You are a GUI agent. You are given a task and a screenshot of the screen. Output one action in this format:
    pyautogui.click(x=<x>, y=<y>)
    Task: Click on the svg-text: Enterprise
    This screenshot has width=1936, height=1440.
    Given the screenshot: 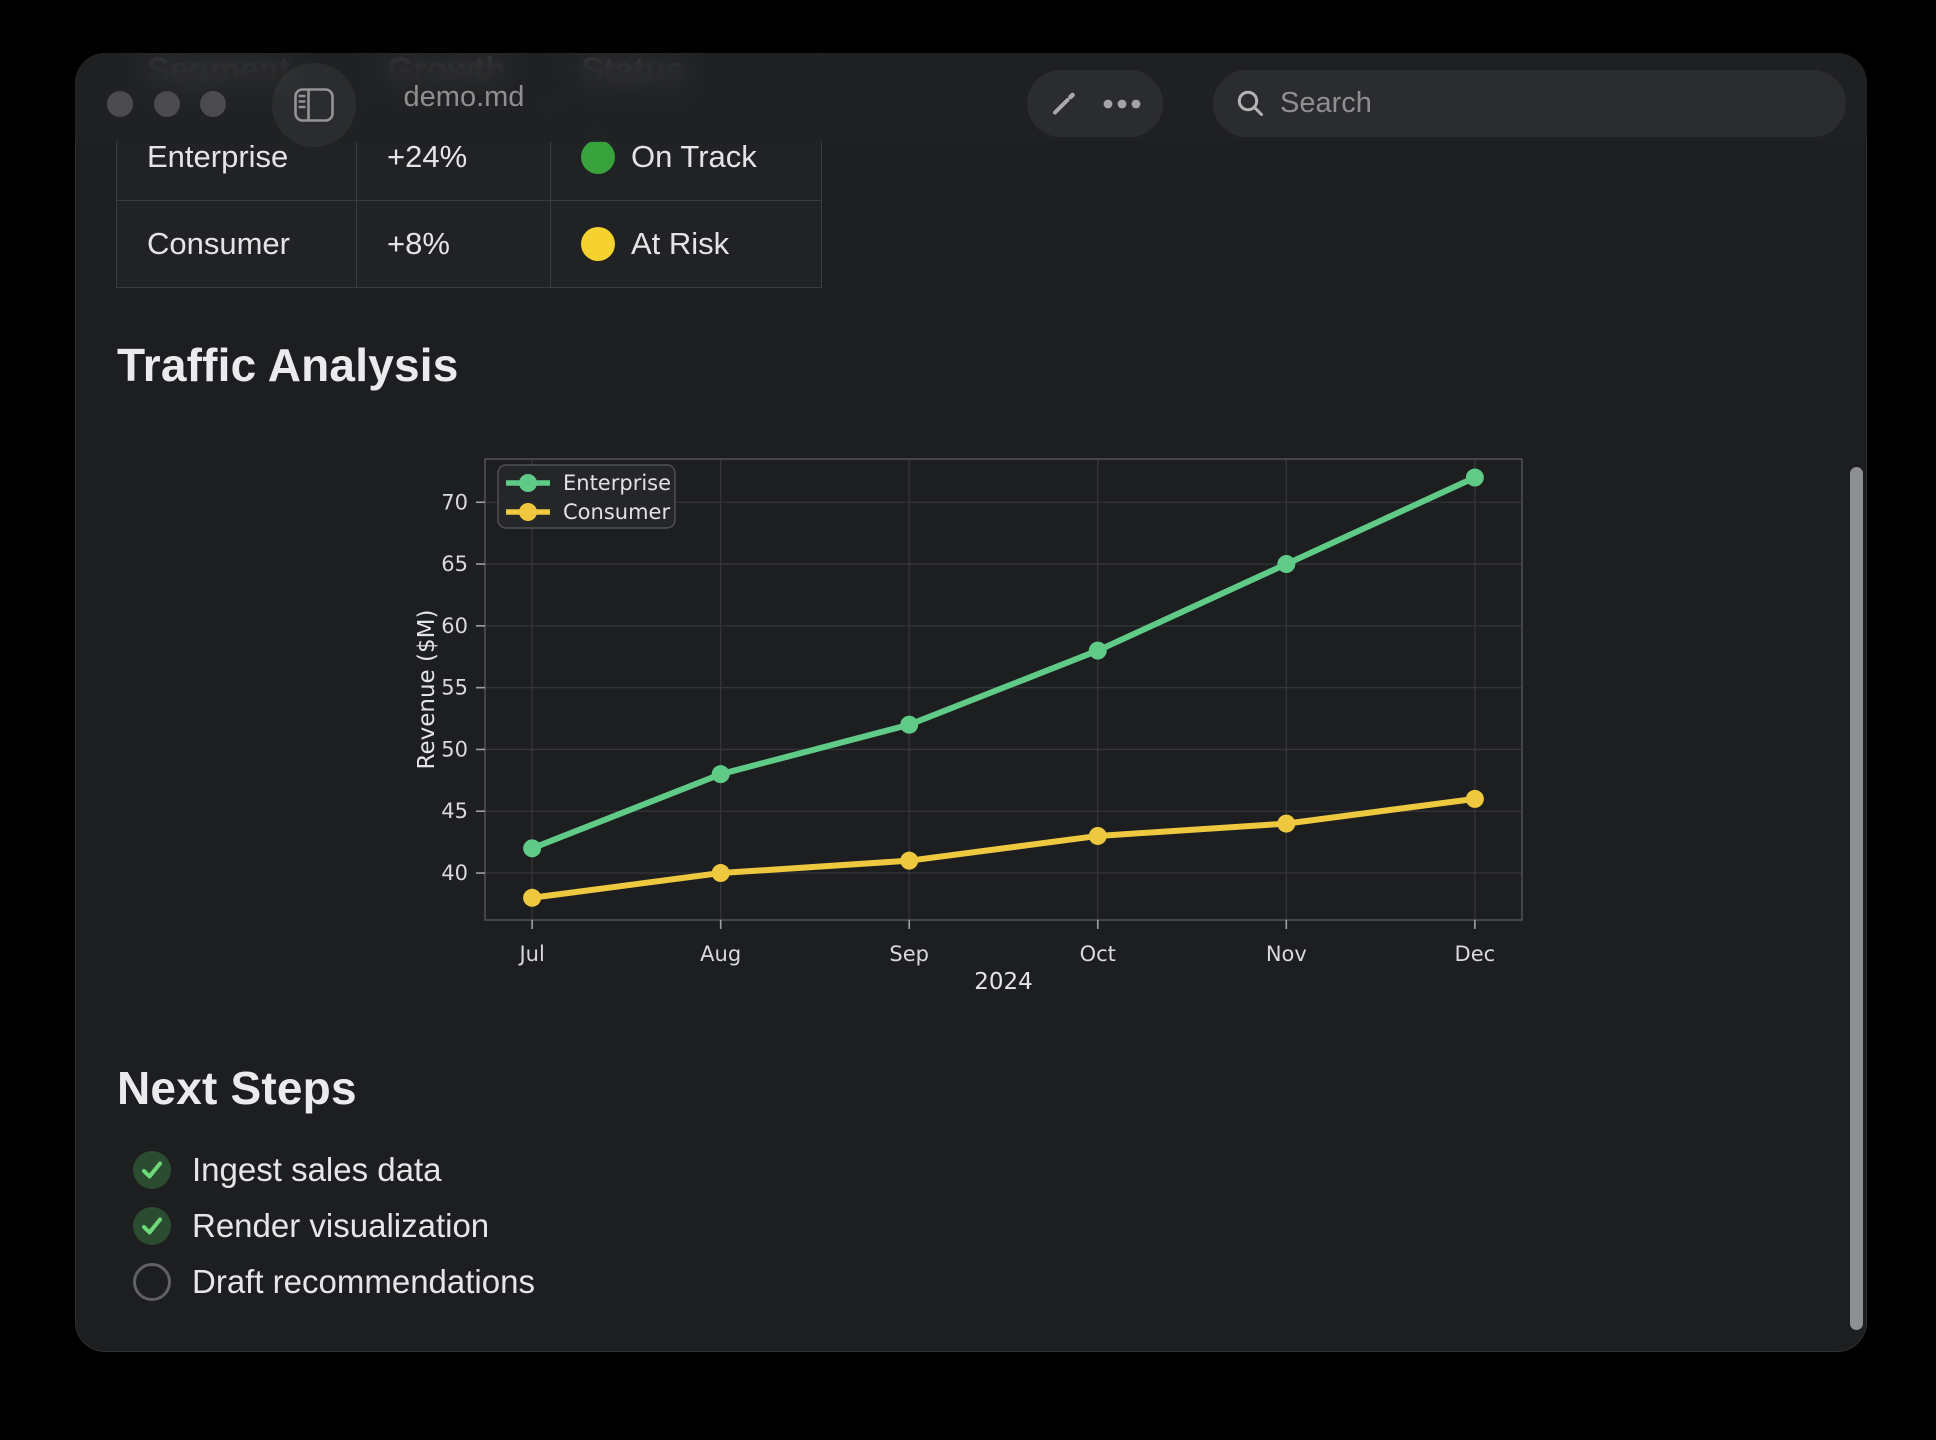 What is the action you would take?
    pyautogui.click(x=617, y=483)
    